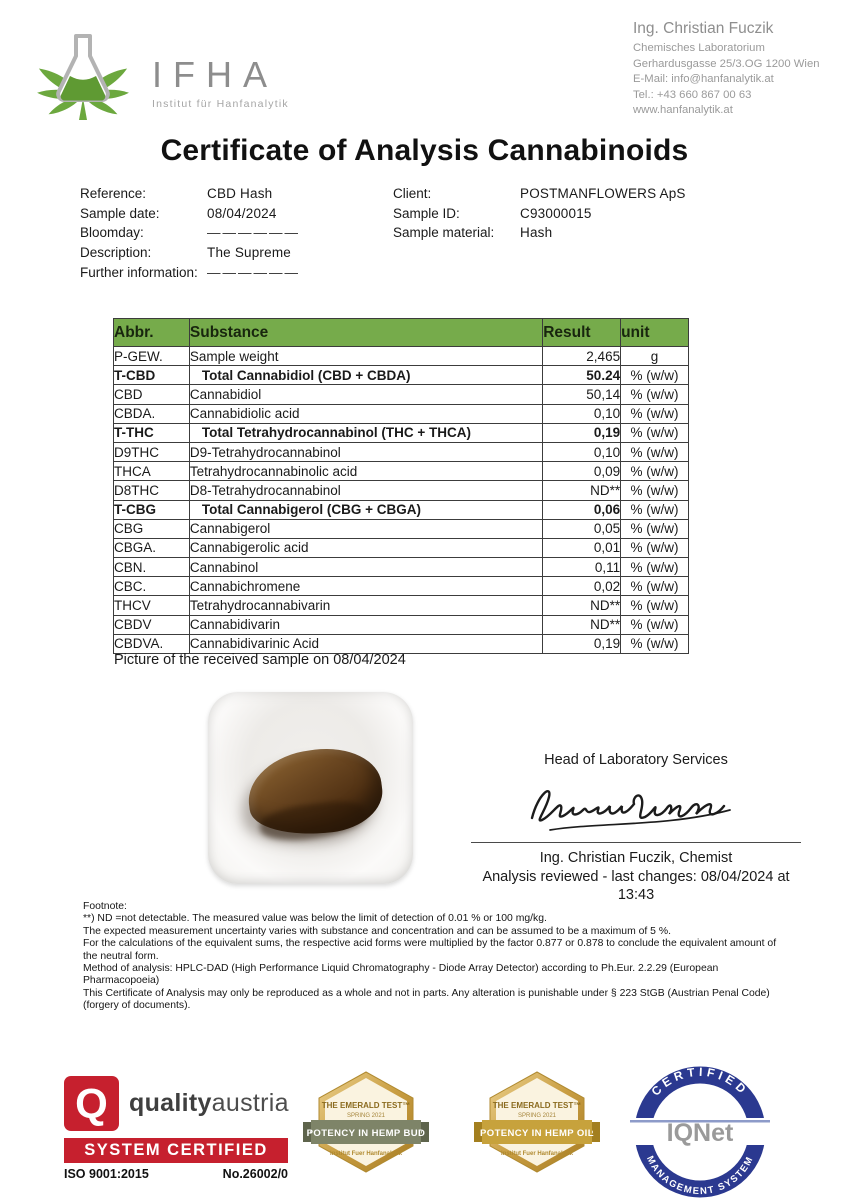 The image size is (849, 1200). Describe the element at coordinates (151, 332) in the screenshot. I see `header-abbr: Abbr.` at that location.